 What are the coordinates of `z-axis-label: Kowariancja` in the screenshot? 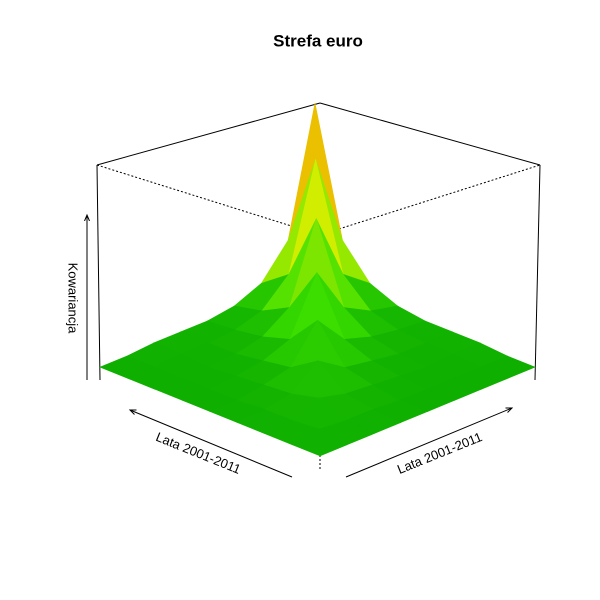 It's located at (73, 299).